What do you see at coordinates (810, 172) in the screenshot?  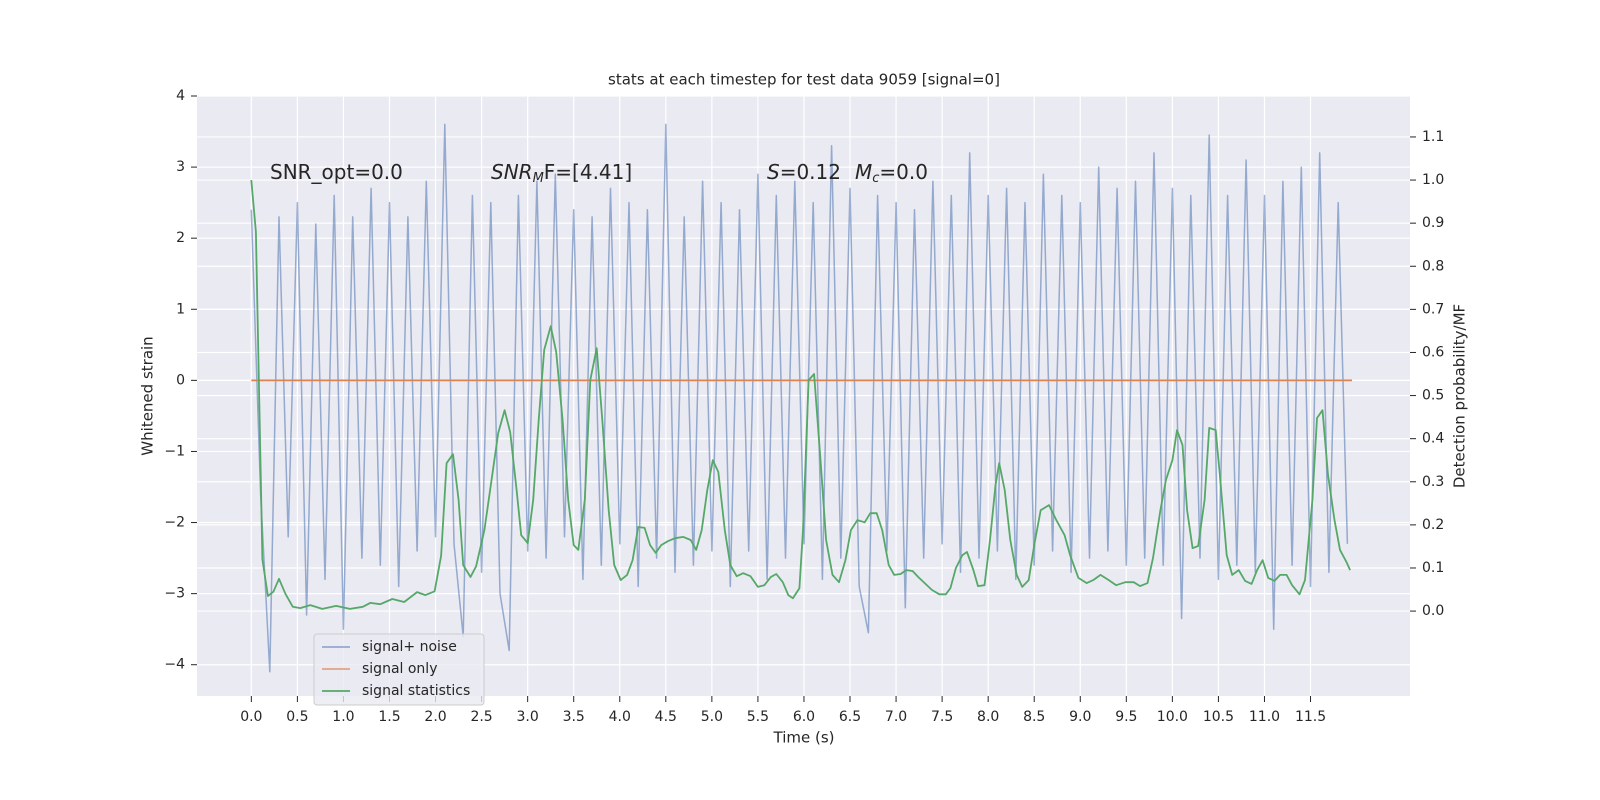 I see `annotation-part: =0.12` at bounding box center [810, 172].